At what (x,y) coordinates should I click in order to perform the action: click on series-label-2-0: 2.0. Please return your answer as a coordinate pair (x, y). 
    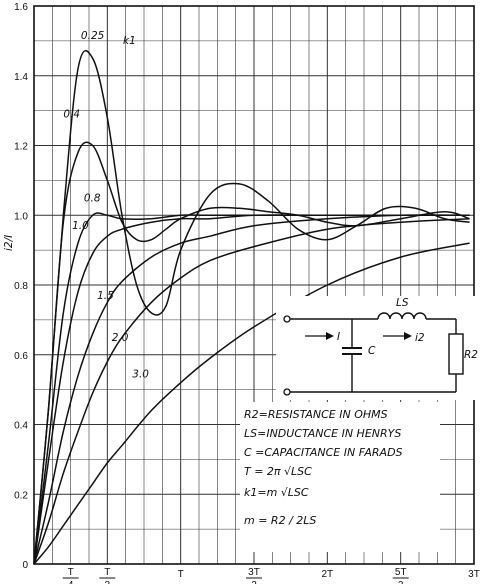
    Looking at the image, I should click on (120, 338).